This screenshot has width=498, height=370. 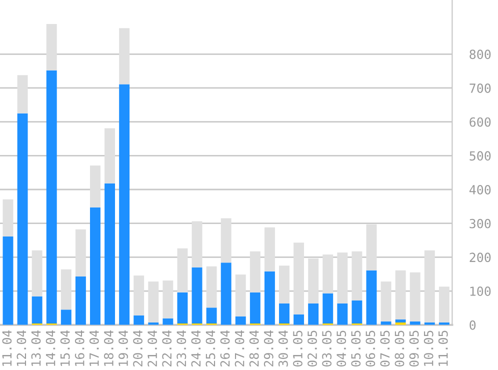 What do you see at coordinates (473, 325) in the screenshot?
I see `y-tick-label: 0` at bounding box center [473, 325].